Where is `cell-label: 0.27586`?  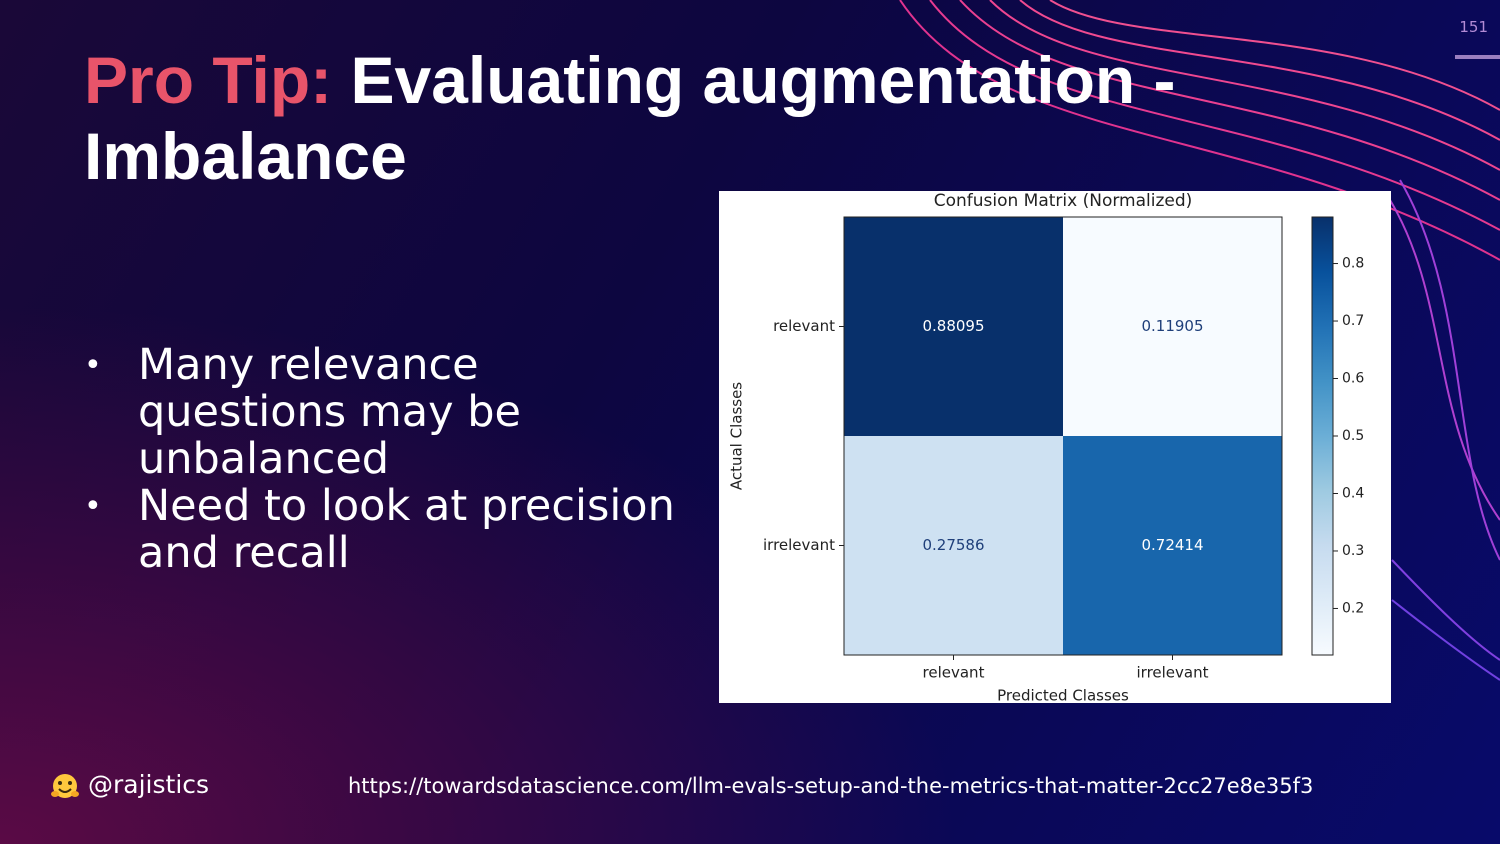
cell-label: 0.27586 is located at coordinates (953, 545).